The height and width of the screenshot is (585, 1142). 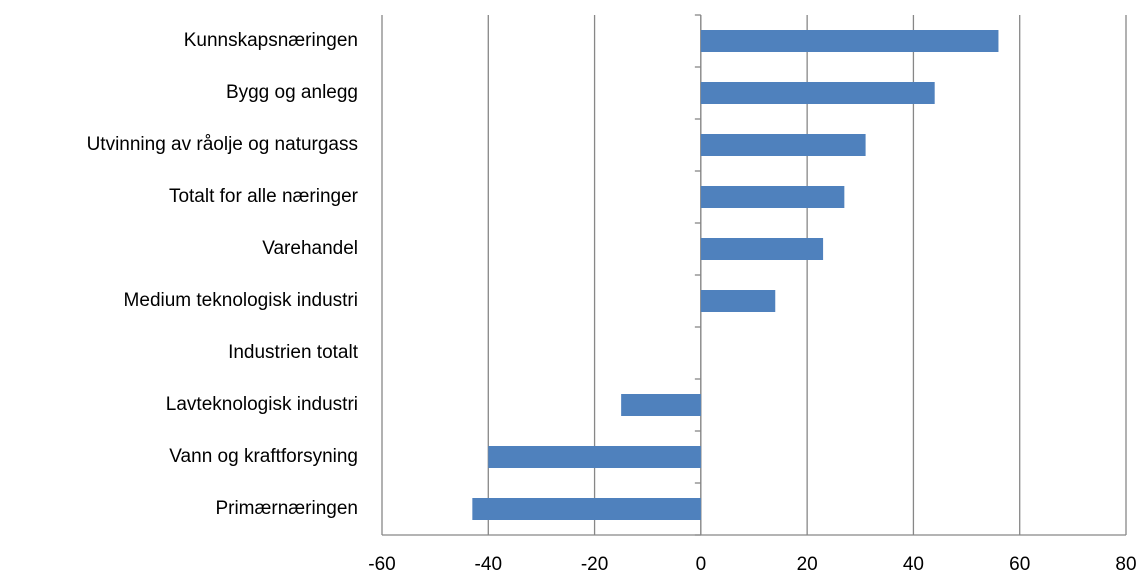 I want to click on x-tick-label: -40, so click(x=488, y=564).